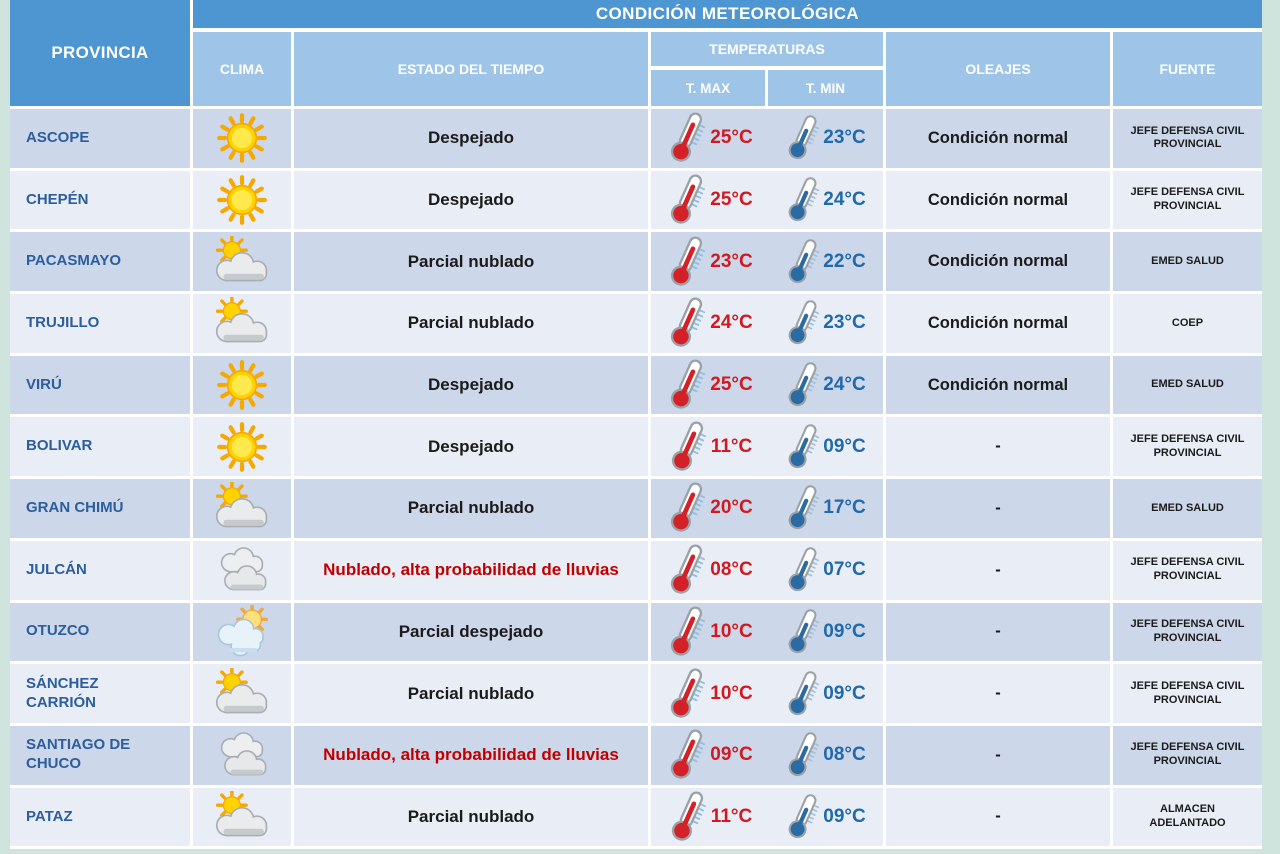 The height and width of the screenshot is (854, 1280). I want to click on table-row: BOLIVAR Despejado, so click(636, 447).